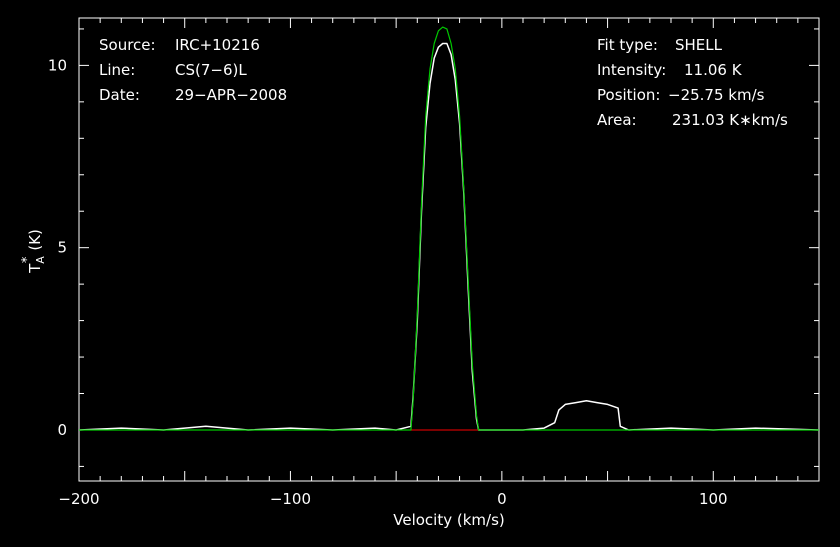  Describe the element at coordinates (716, 95) in the screenshot. I see `position-value: −25.75 km/s` at that location.